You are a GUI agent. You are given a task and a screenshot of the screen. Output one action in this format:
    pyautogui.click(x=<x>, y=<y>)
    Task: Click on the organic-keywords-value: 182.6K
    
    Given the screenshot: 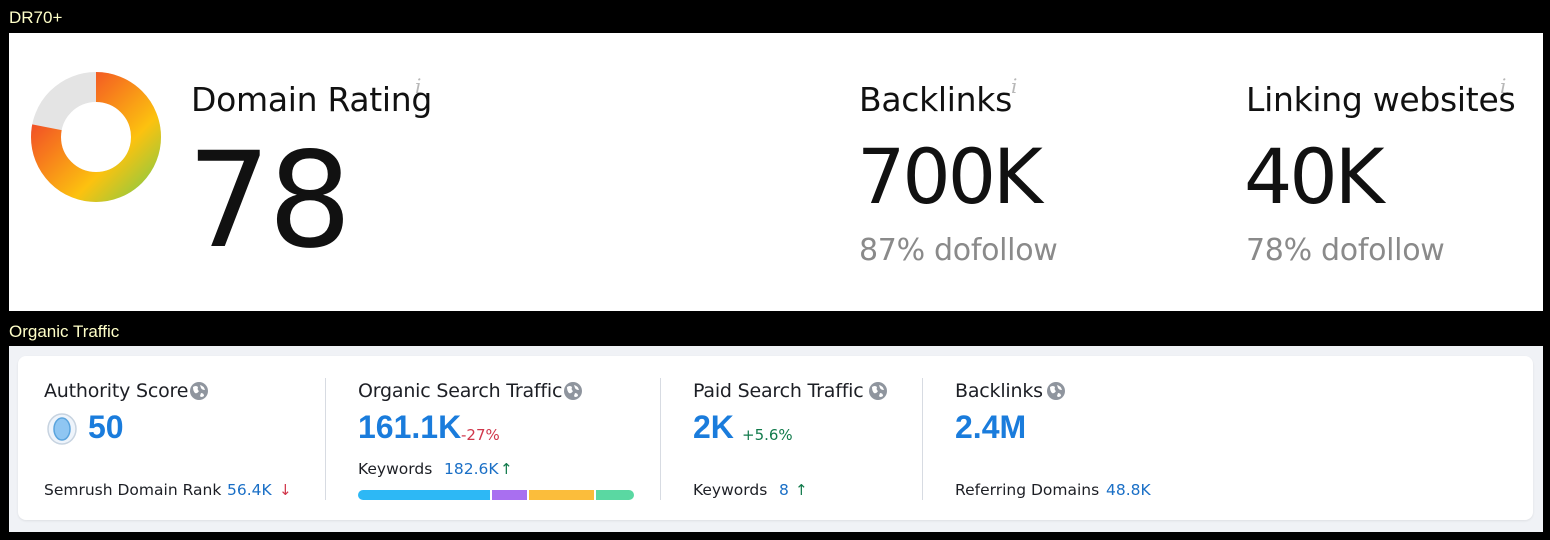 What is the action you would take?
    pyautogui.click(x=471, y=469)
    